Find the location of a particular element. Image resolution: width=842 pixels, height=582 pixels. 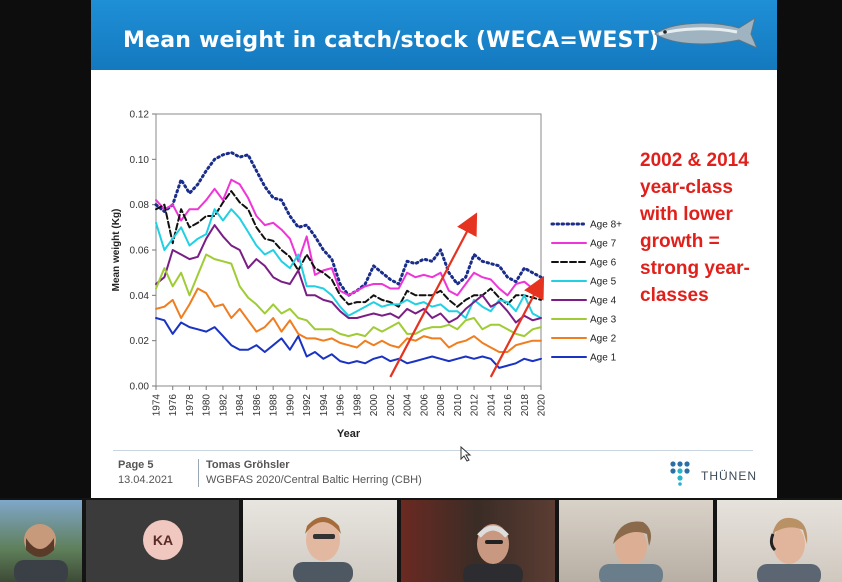

x-tick-label: 1990 is located at coordinates (290, 405).